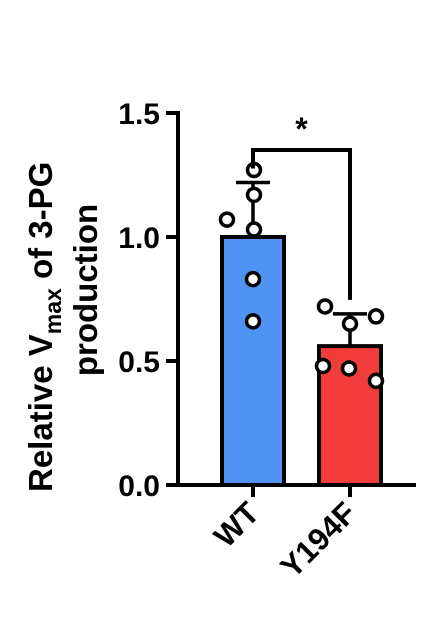 This screenshot has width=426, height=620. Describe the element at coordinates (301, 224) in the screenshot. I see `significance-bracket` at that location.